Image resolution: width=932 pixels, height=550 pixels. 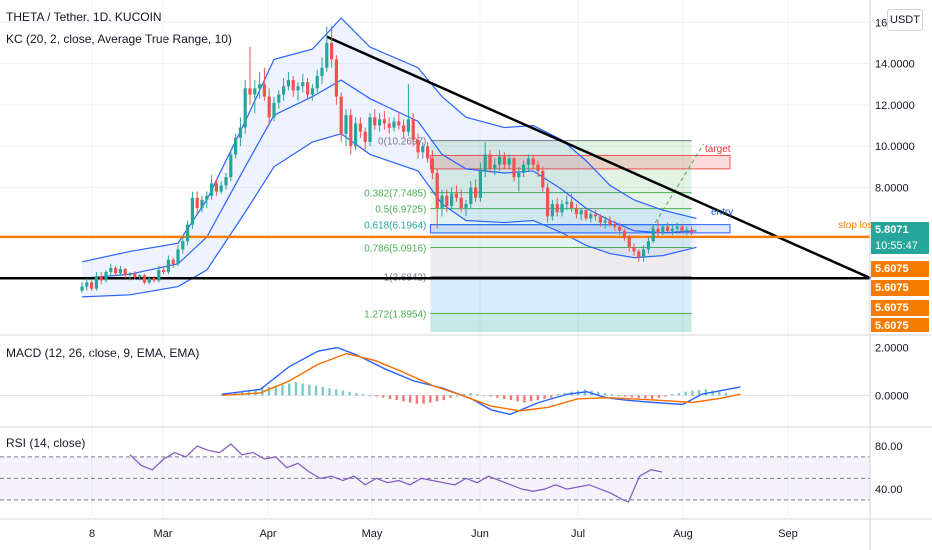 What do you see at coordinates (895, 147) in the screenshot?
I see `price-tick-label: 10.0000` at bounding box center [895, 147].